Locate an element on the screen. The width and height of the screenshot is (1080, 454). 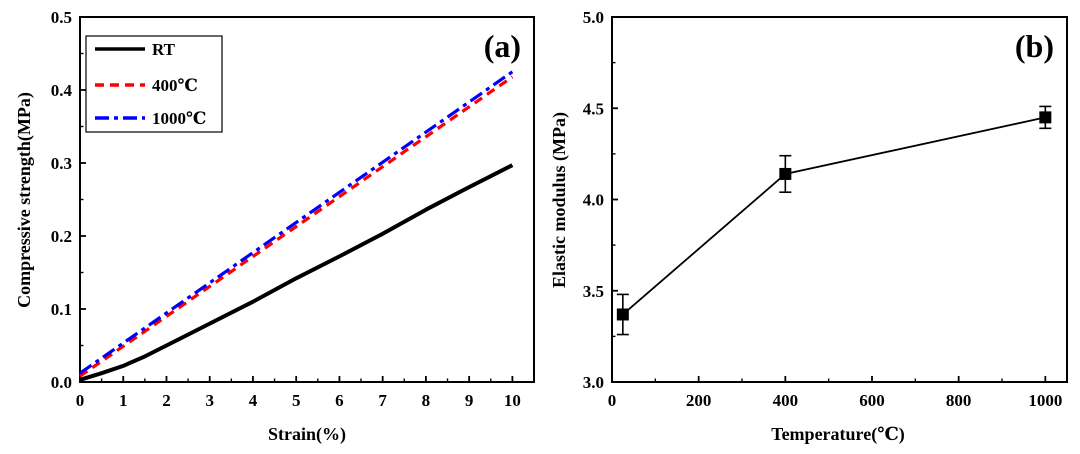
b-y-tick-label: 4.5 is located at coordinates (593, 108).